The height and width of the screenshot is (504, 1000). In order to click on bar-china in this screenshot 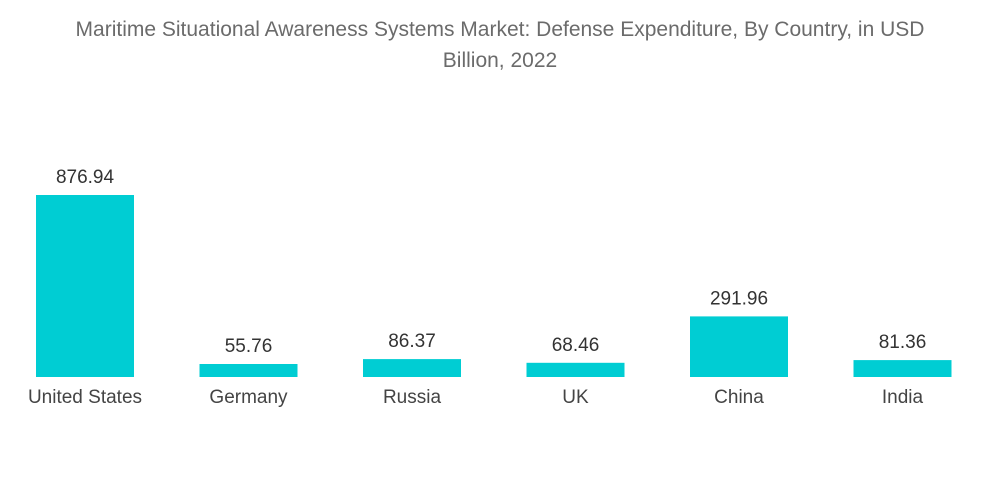, I will do `click(739, 346)`.